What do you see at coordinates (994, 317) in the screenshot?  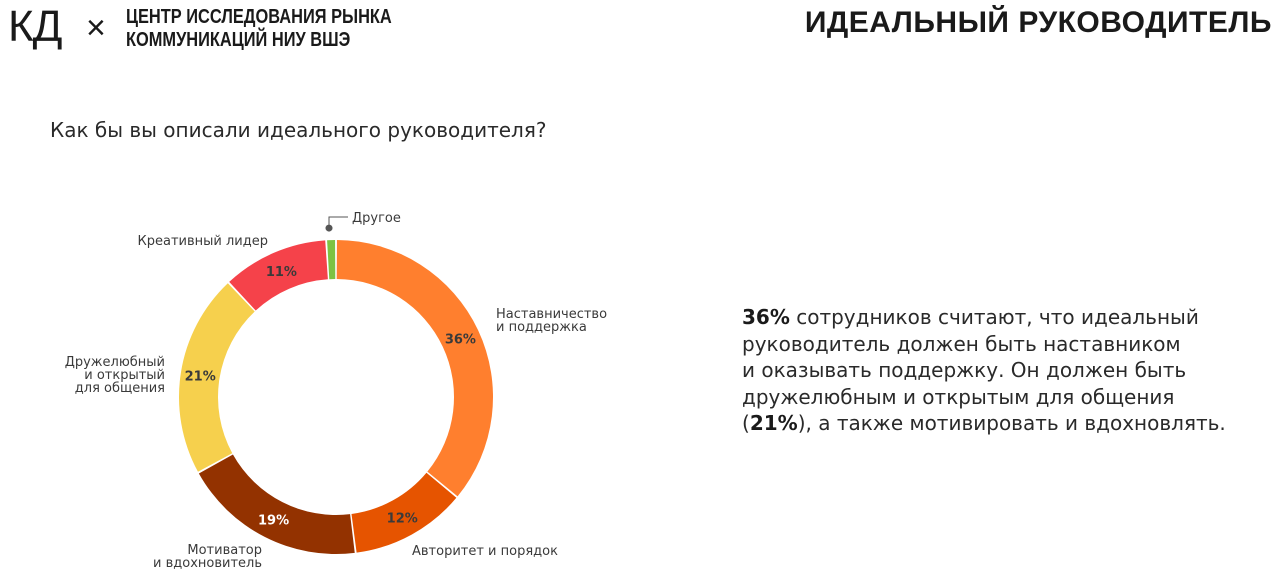 I see `summary-line-1-rest: сотрудников считают, что идеальный` at bounding box center [994, 317].